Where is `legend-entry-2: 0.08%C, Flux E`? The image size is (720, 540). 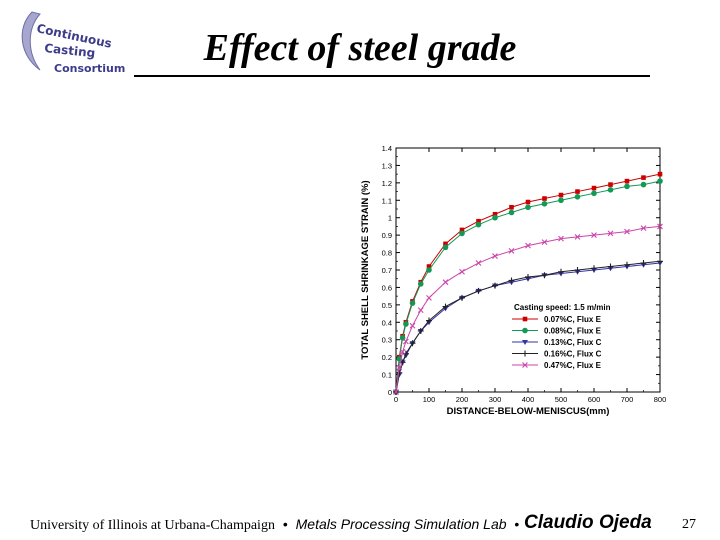
legend-entry-2: 0.08%C, Flux E is located at coordinates (557, 331).